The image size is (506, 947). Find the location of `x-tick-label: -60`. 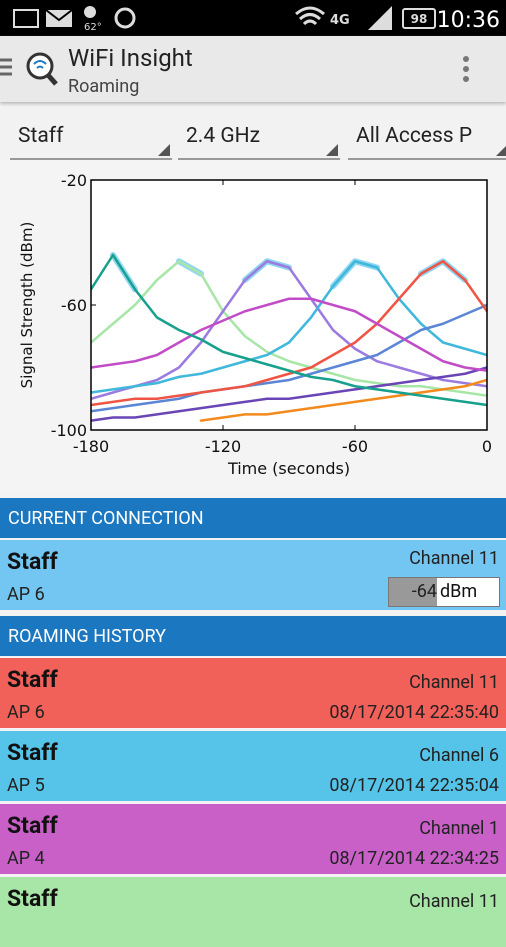

x-tick-label: -60 is located at coordinates (355, 446).